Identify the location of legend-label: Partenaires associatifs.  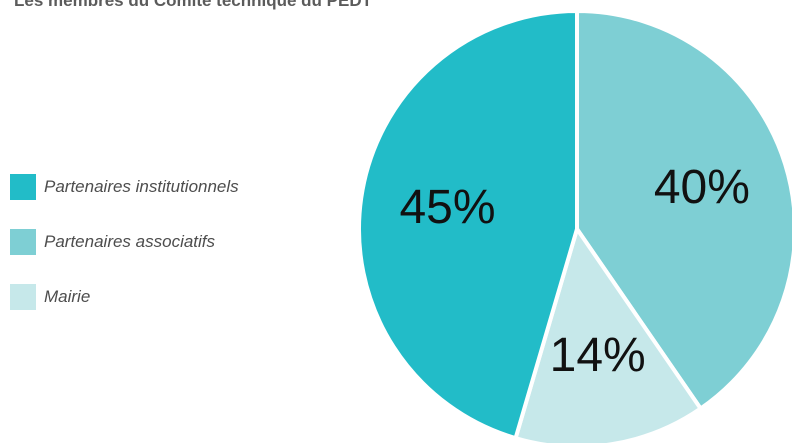
(130, 241).